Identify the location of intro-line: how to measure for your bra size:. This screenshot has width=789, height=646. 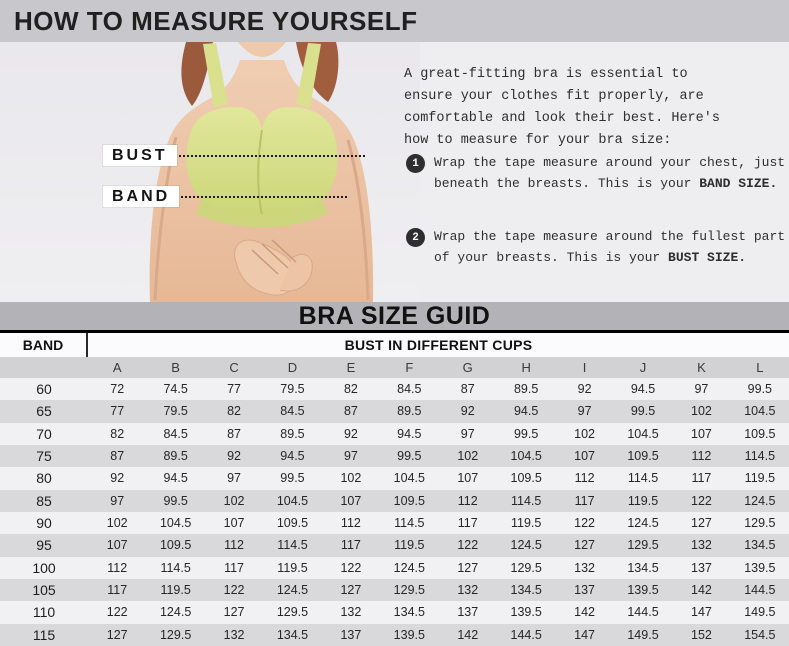
(538, 140).